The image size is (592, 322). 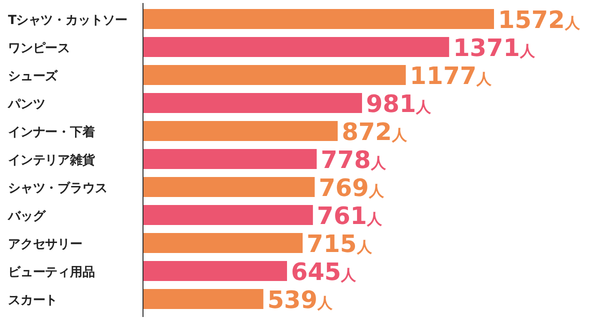 I want to click on y-tick-label: ワンピース, so click(x=39, y=47).